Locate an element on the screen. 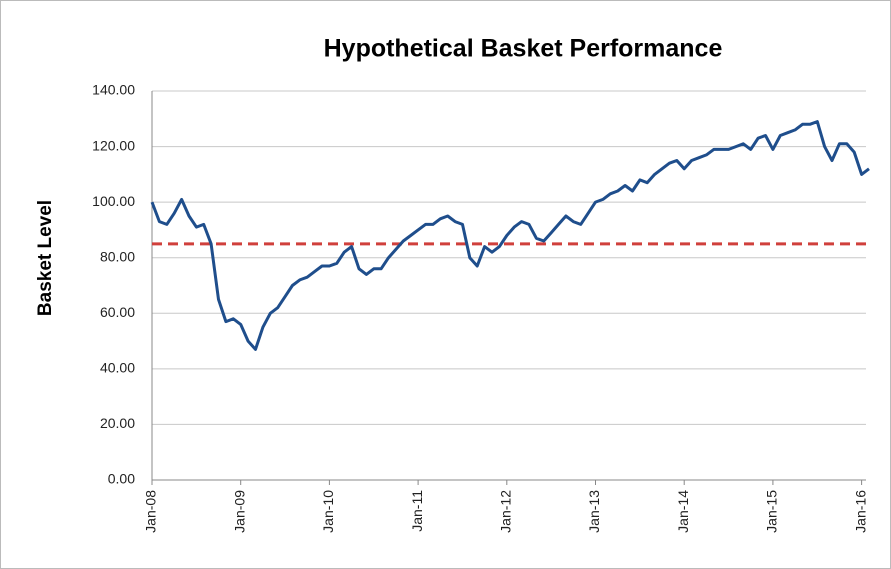  y-tick-label: 20.00 is located at coordinates (117, 423).